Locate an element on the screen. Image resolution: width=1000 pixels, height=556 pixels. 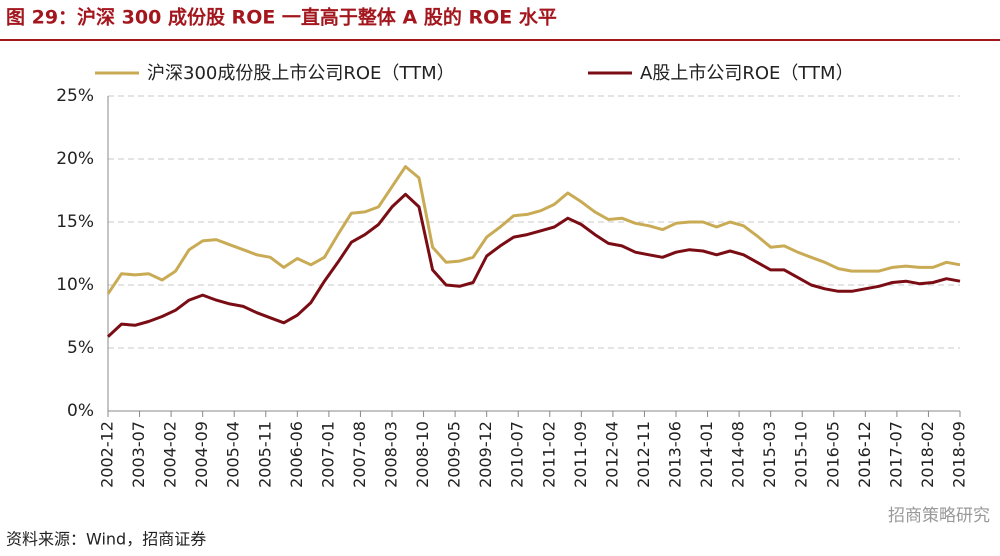
x-tick-label: 2017-07 is located at coordinates (895, 454).